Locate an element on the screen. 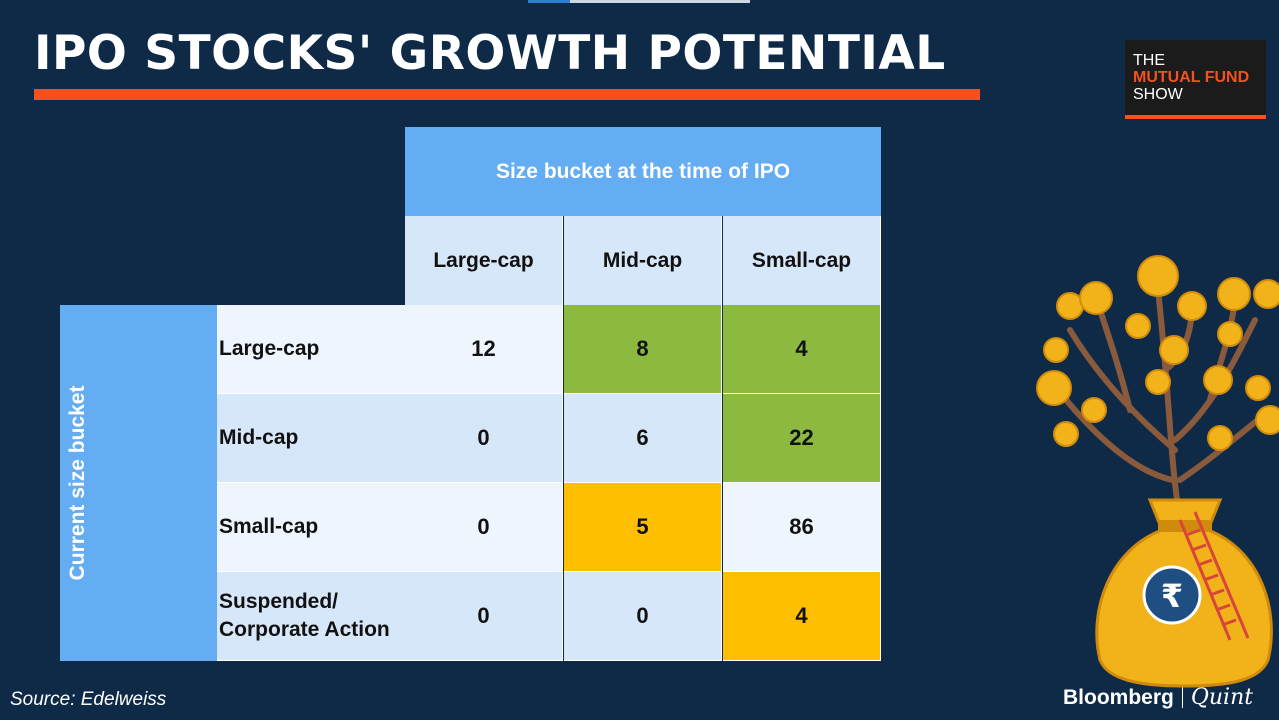 The image size is (1279, 720). top-strip is located at coordinates (639, 1).